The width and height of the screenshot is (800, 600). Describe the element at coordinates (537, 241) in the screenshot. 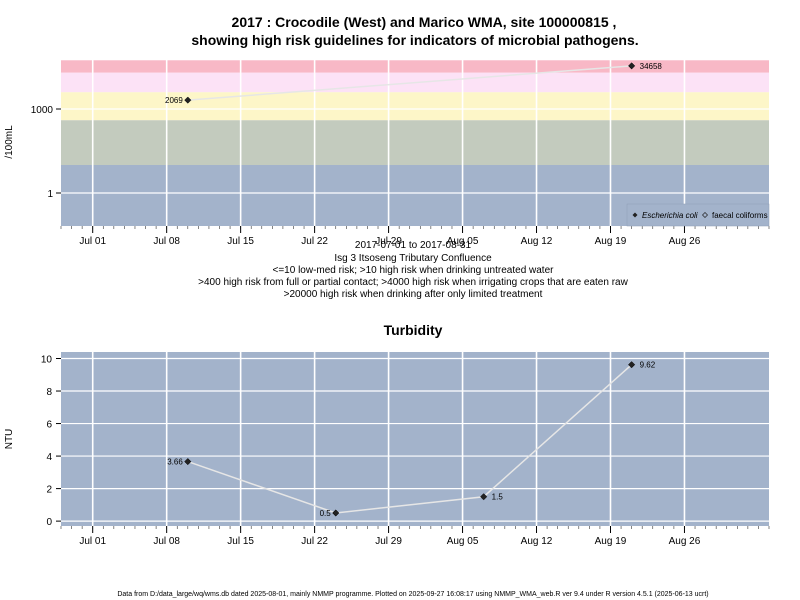

I see `top-x-tick-label: Aug 12` at that location.